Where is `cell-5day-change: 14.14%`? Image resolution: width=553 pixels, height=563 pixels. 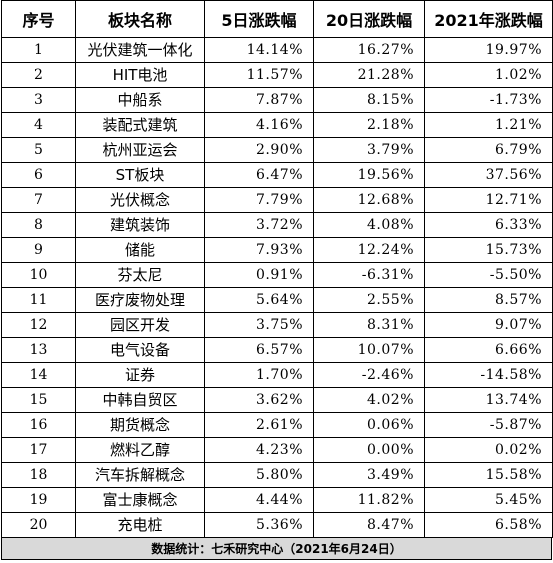 cell-5day-change: 14.14% is located at coordinates (259, 50).